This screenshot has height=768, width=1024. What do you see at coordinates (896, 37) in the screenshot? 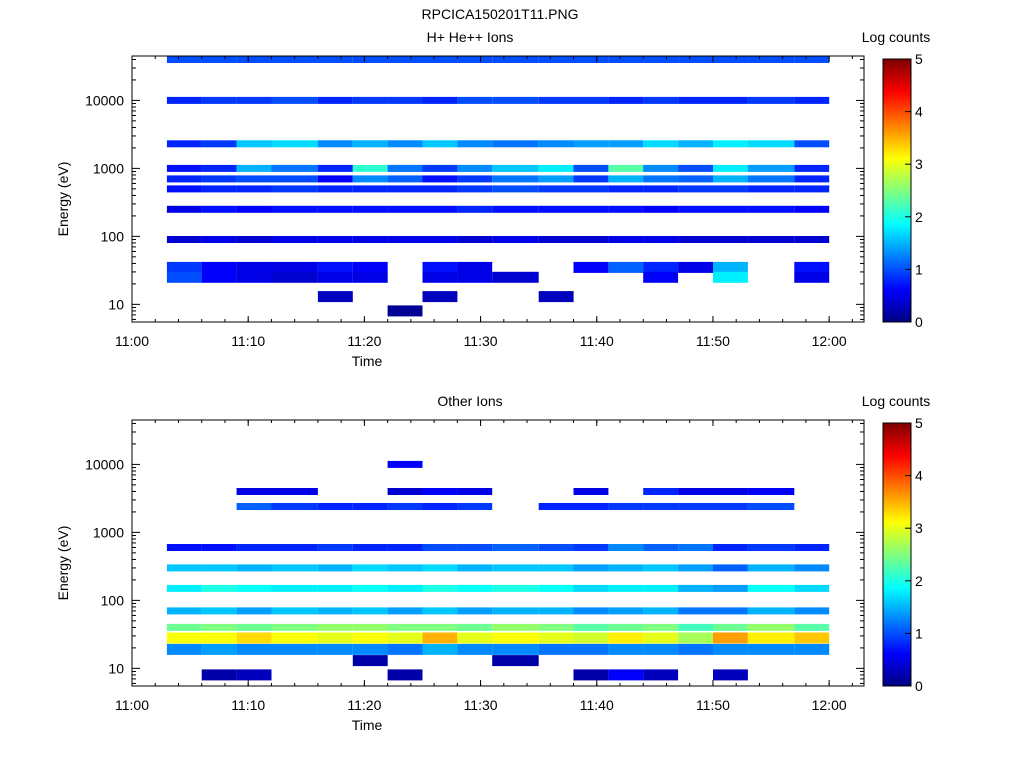
I see `colorbar-label: Log counts` at bounding box center [896, 37].